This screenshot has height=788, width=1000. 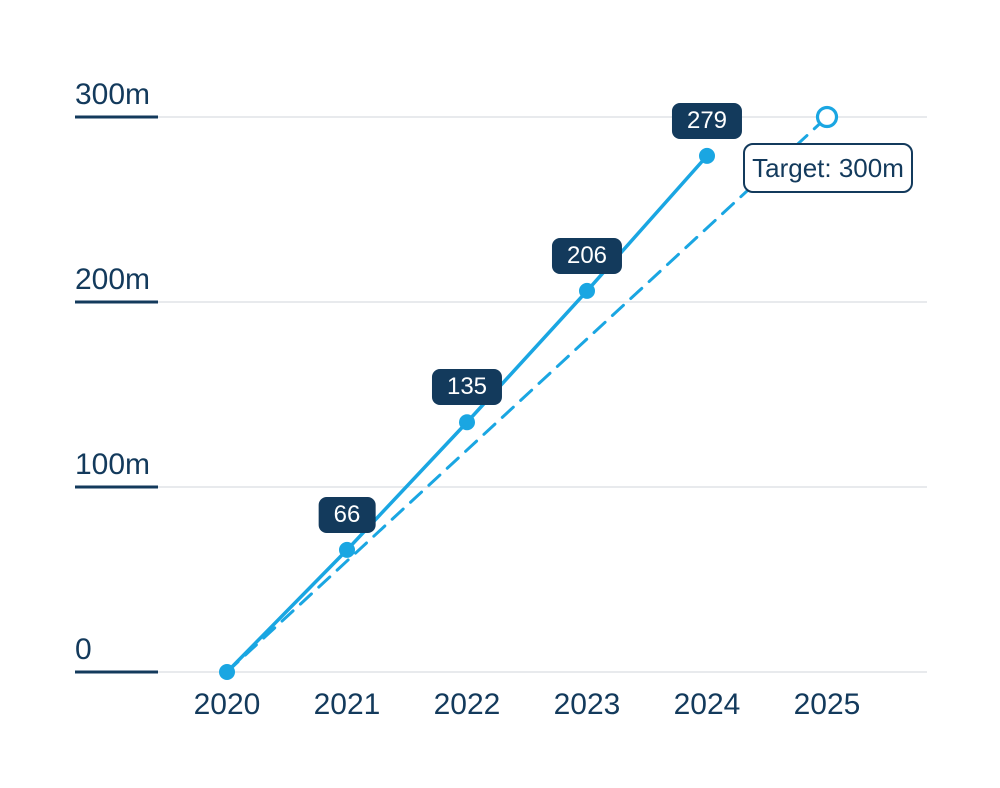 I want to click on target-annotation-box: Target: 300m, so click(x=828, y=168).